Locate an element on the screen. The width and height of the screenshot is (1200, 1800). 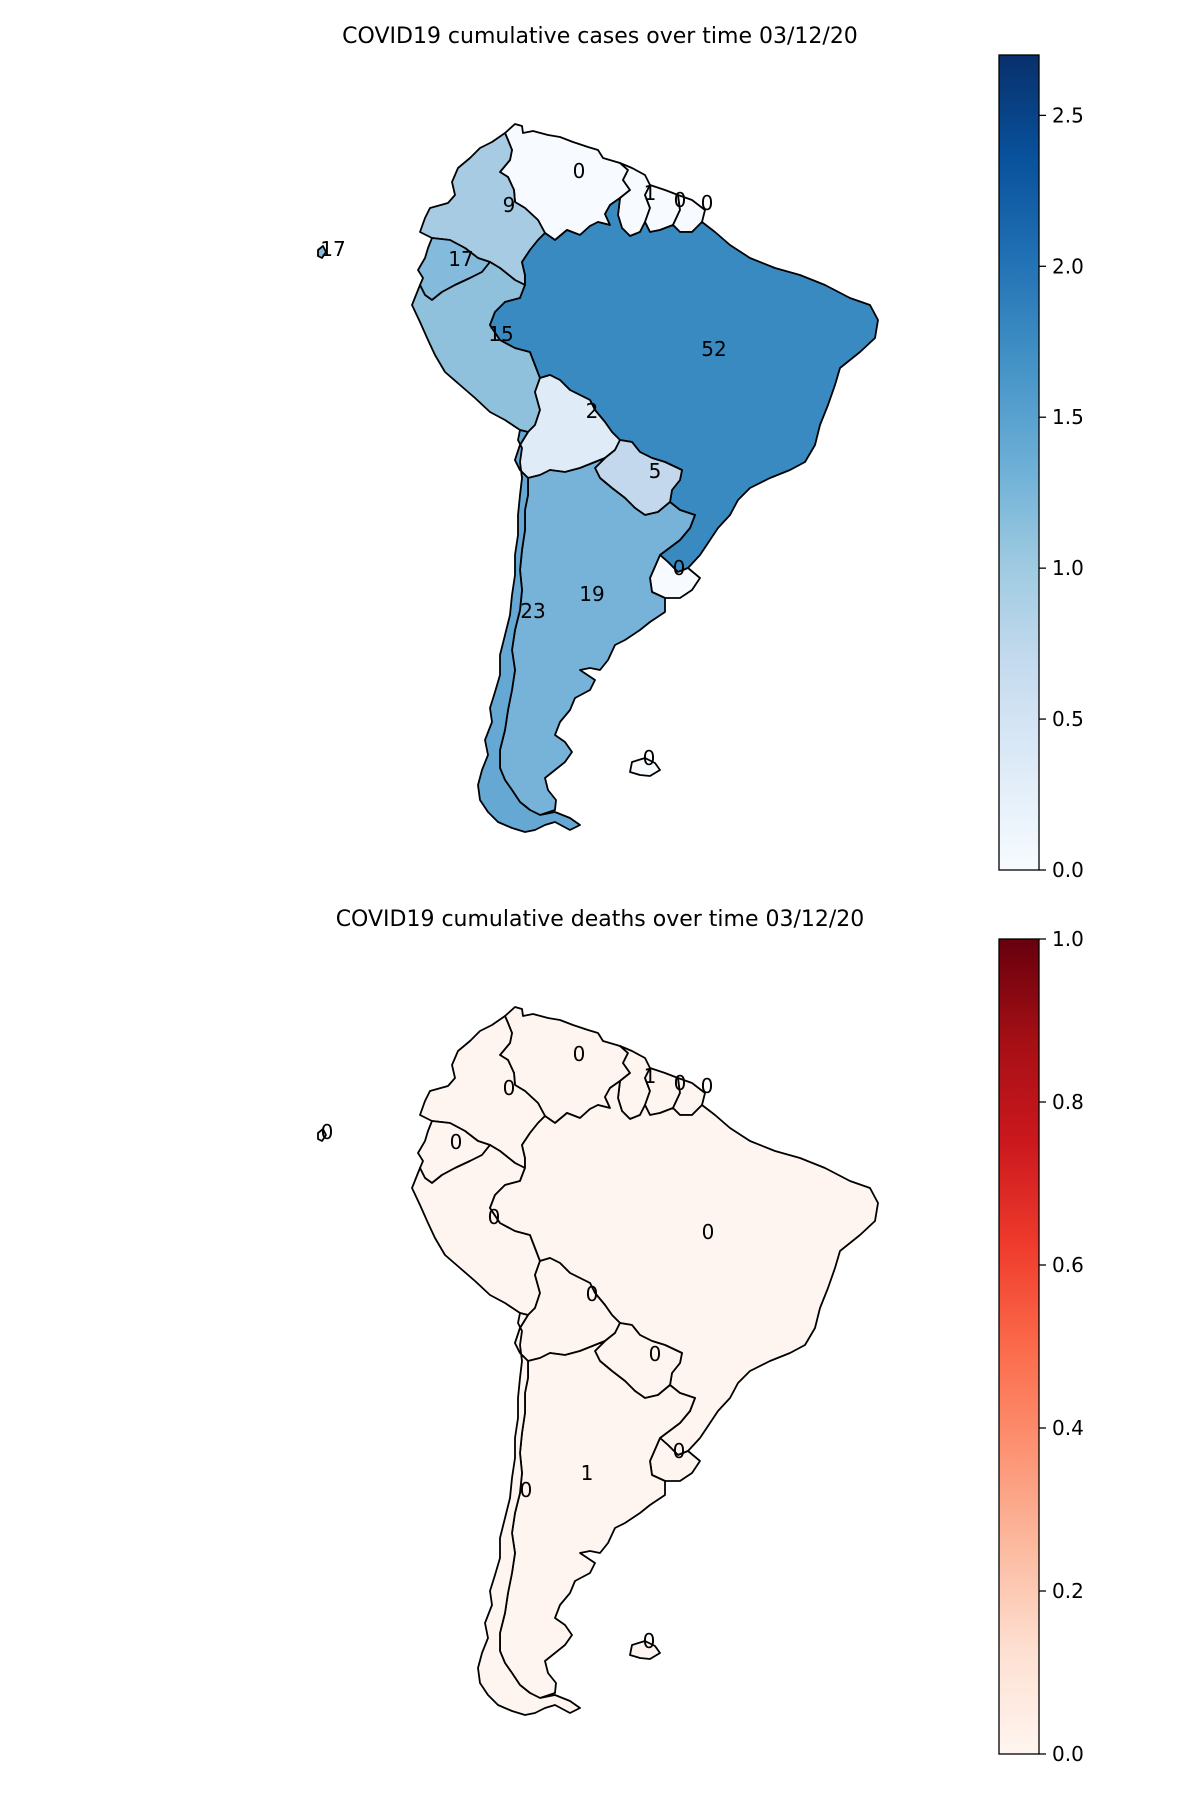
map-label-bolivia: 2 is located at coordinates (592, 411).